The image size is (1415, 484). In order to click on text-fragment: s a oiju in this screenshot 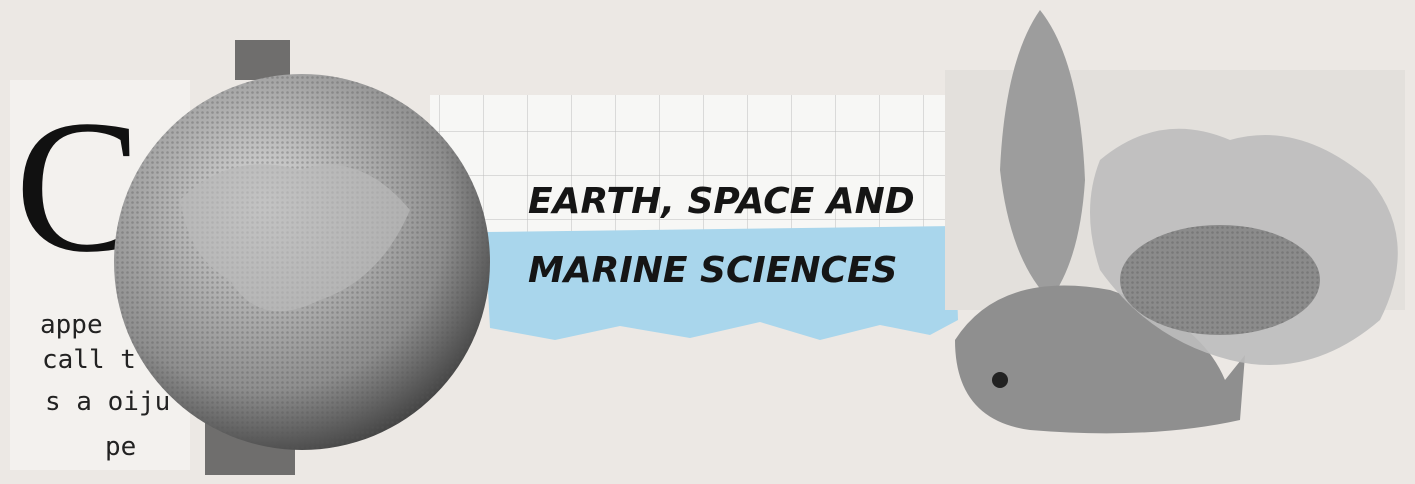, I will do `click(107, 402)`.